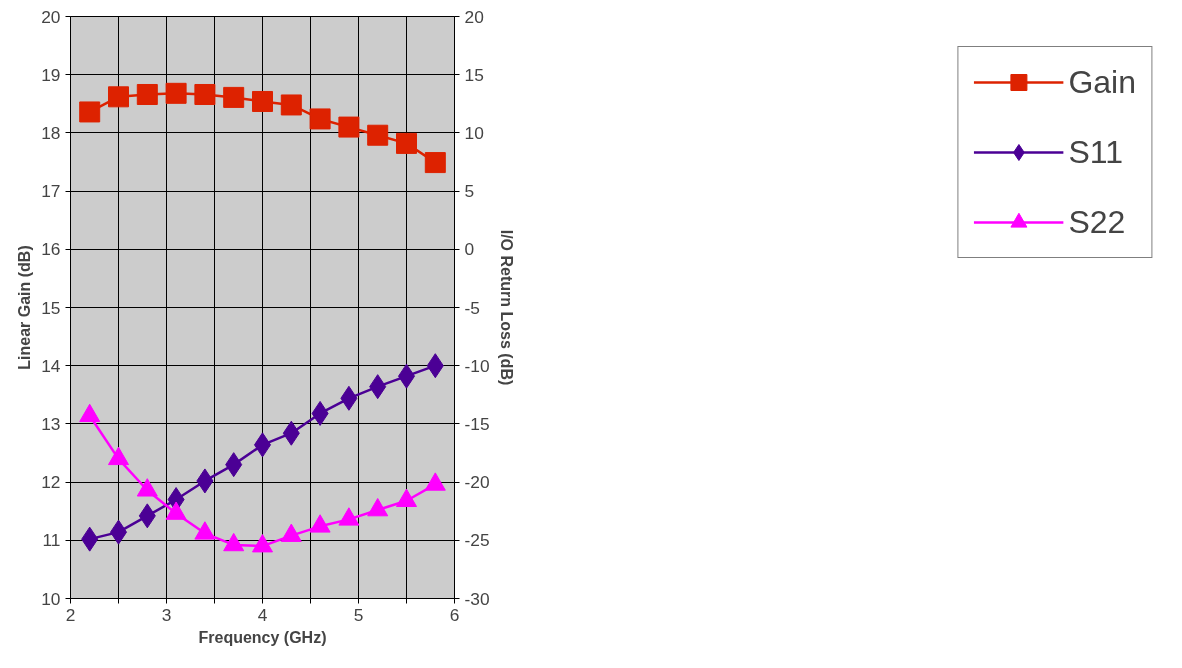  What do you see at coordinates (1095, 152) in the screenshot?
I see `legend-label: S11` at bounding box center [1095, 152].